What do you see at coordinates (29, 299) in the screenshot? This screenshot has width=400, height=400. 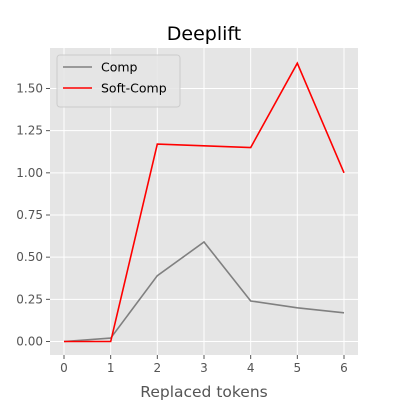 I see `y-tick-label: 0.25` at bounding box center [29, 299].